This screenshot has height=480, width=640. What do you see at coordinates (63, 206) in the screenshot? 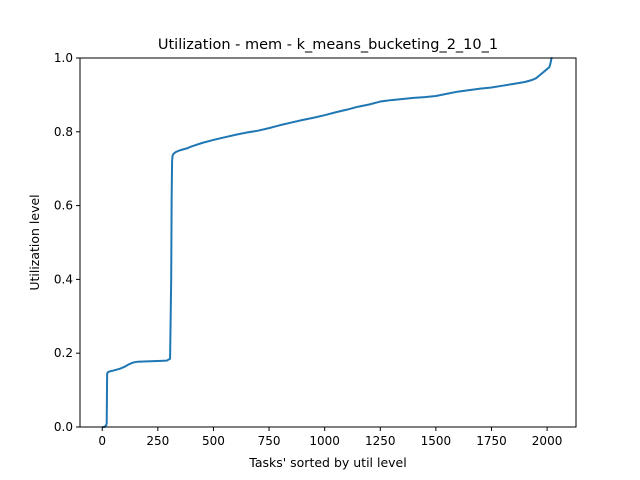
I see `y-tick-label: 0.6` at bounding box center [63, 206].